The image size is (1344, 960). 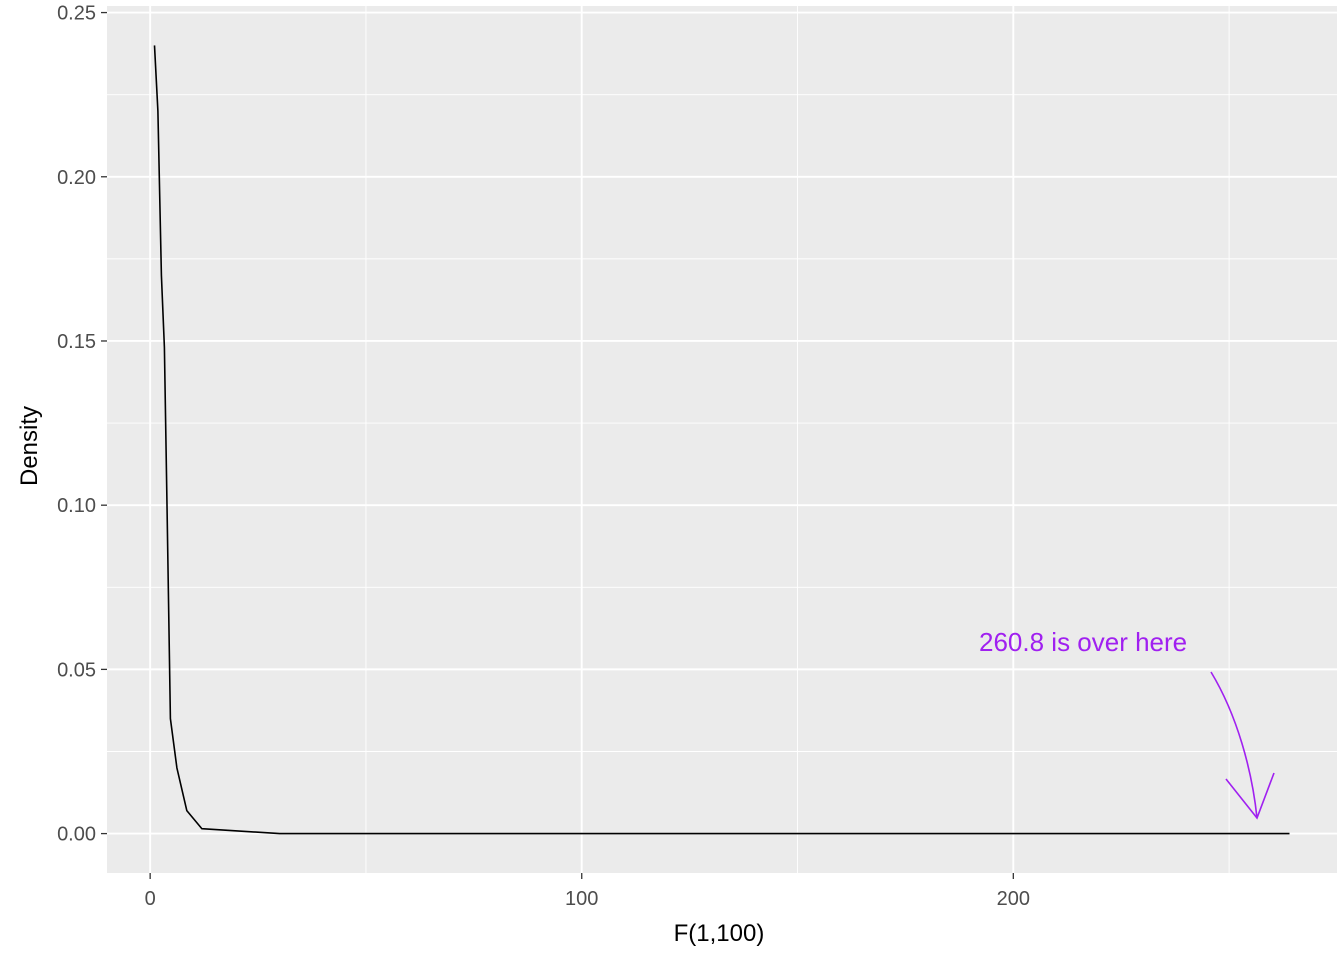 What do you see at coordinates (76, 506) in the screenshot?
I see `y-tick-label: 0.10` at bounding box center [76, 506].